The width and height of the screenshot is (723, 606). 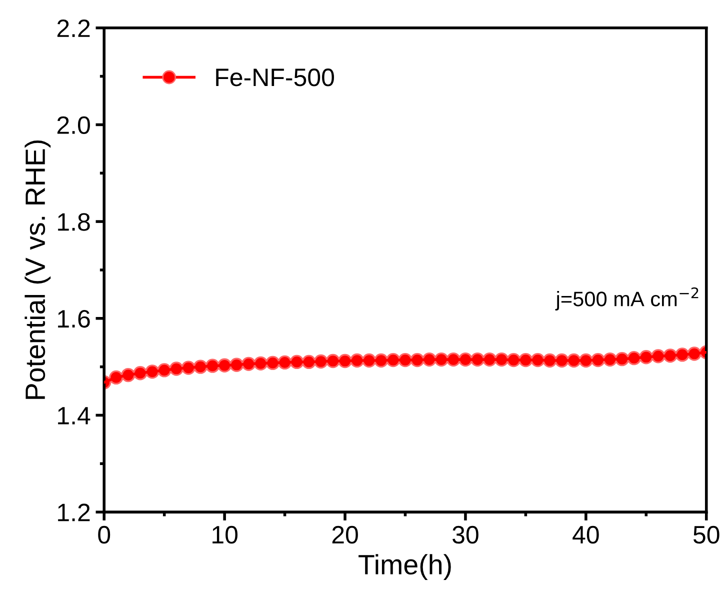 I want to click on annotation: j=500 mA cm$^{−2}$, so click(x=626, y=298).